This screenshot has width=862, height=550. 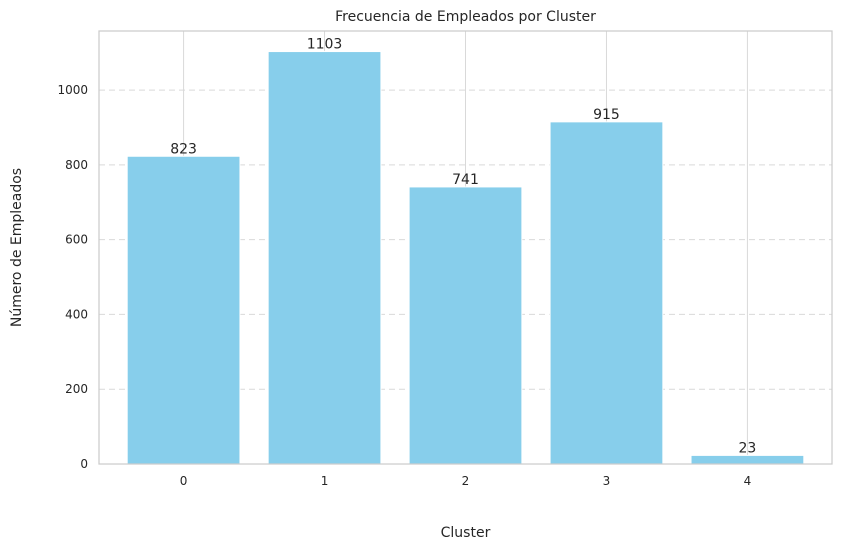 What do you see at coordinates (76, 314) in the screenshot?
I see `y-tick-label: 400` at bounding box center [76, 314].